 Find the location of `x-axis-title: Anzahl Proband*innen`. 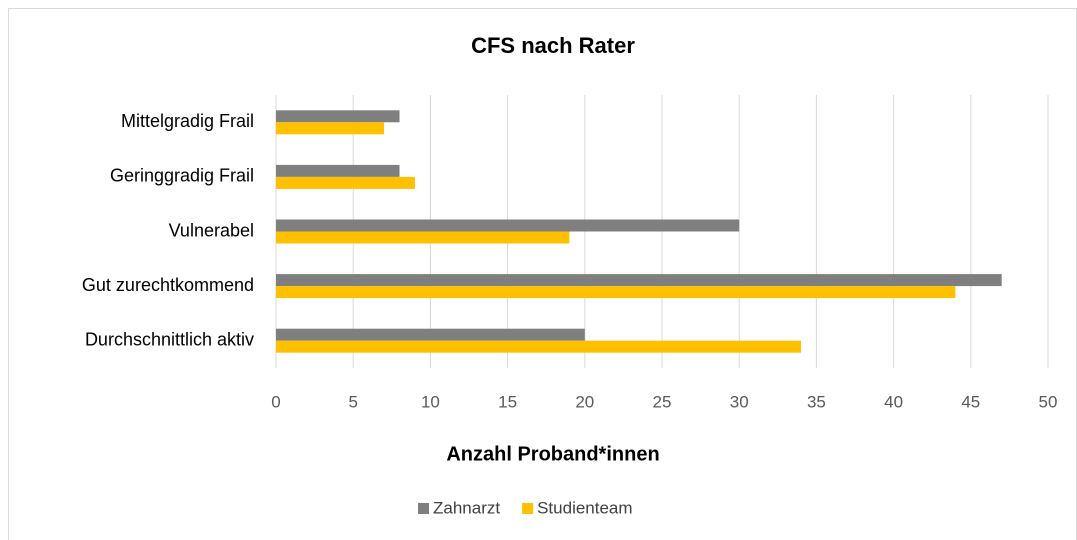

x-axis-title: Anzahl Proband*innen is located at coordinates (552, 454).